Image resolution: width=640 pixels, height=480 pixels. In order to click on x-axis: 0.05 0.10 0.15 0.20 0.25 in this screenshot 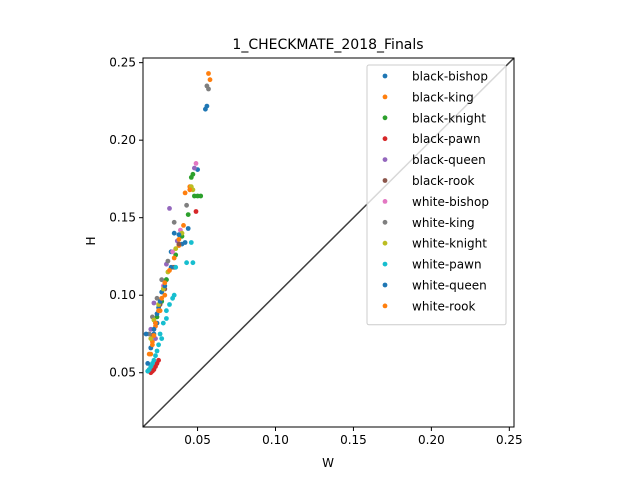, I will do `click(353, 437)`.